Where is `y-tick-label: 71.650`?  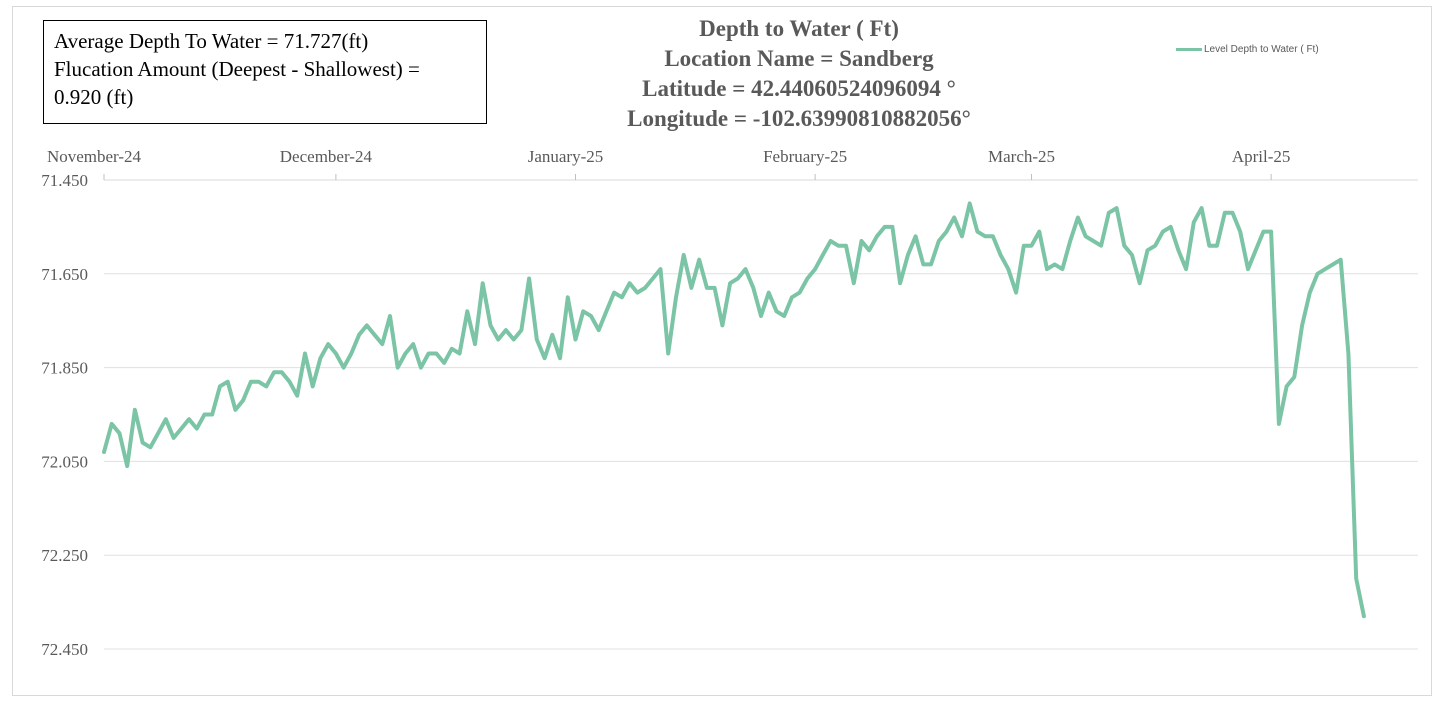
y-tick-label: 71.650 is located at coordinates (64, 274).